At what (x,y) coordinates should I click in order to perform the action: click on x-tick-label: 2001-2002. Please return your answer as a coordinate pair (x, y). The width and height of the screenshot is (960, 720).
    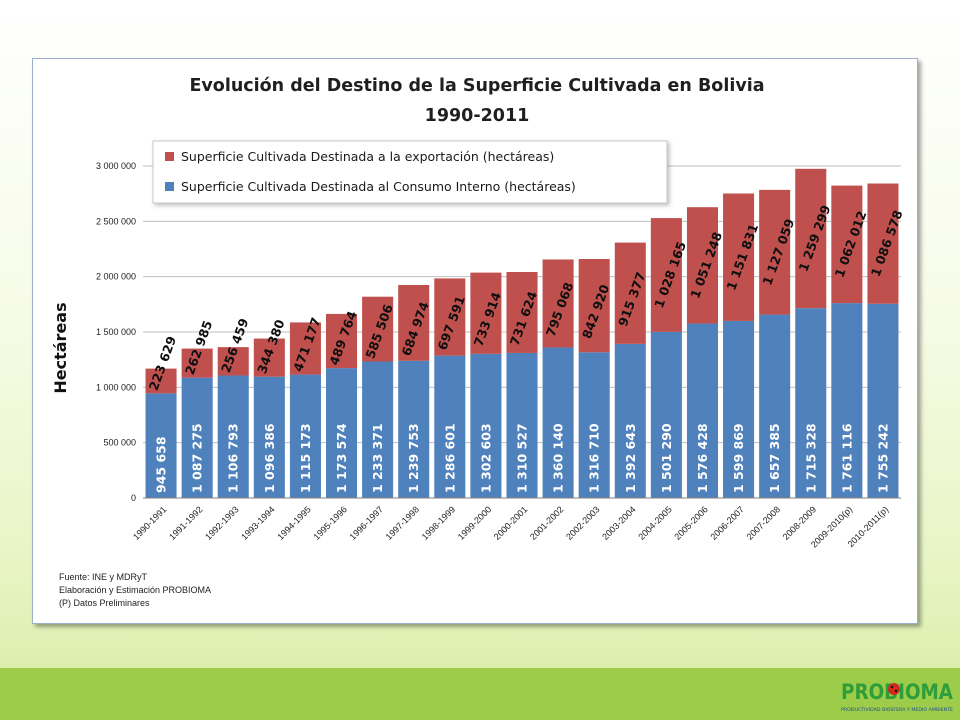
    Looking at the image, I should click on (547, 523).